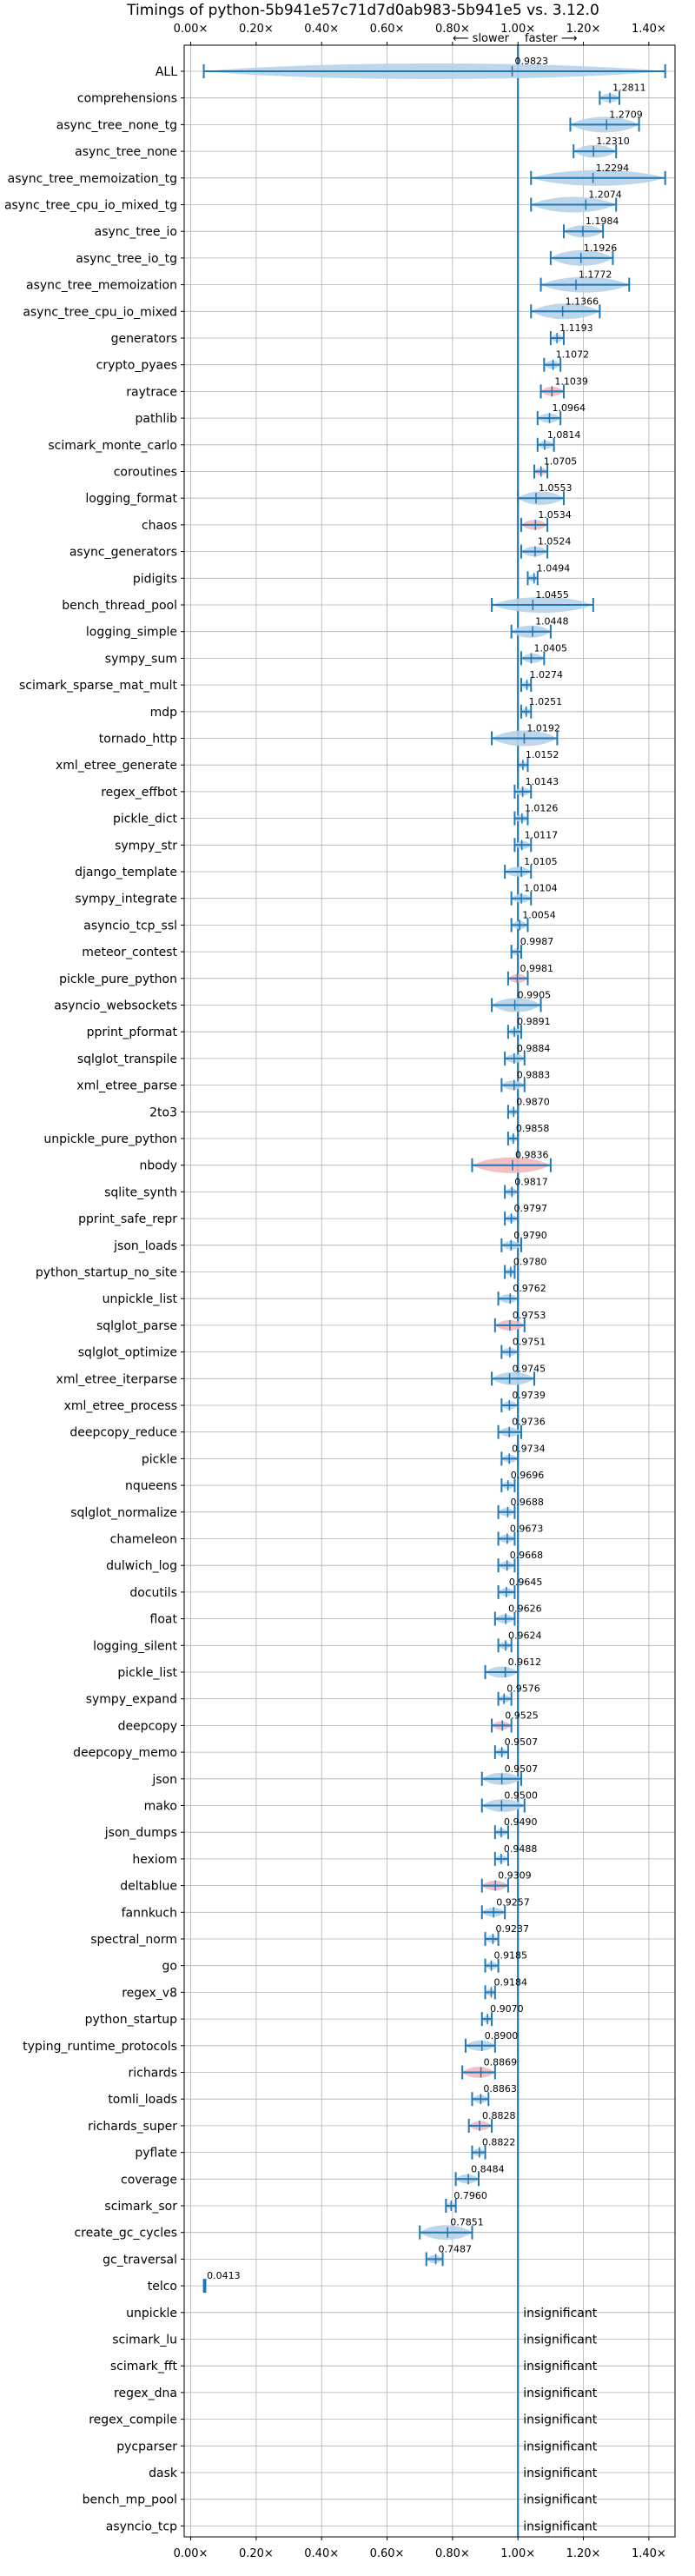 The height and width of the screenshot is (2576, 695). What do you see at coordinates (147, 1726) in the screenshot?
I see `benchmark-label: deepcopy` at bounding box center [147, 1726].